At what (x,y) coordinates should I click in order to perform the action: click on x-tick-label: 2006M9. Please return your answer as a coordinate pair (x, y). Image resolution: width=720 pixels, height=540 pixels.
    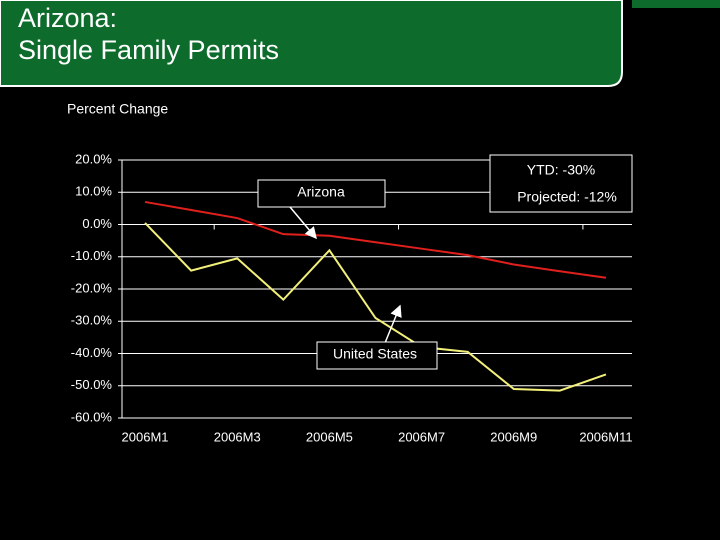
    Looking at the image, I should click on (513, 436).